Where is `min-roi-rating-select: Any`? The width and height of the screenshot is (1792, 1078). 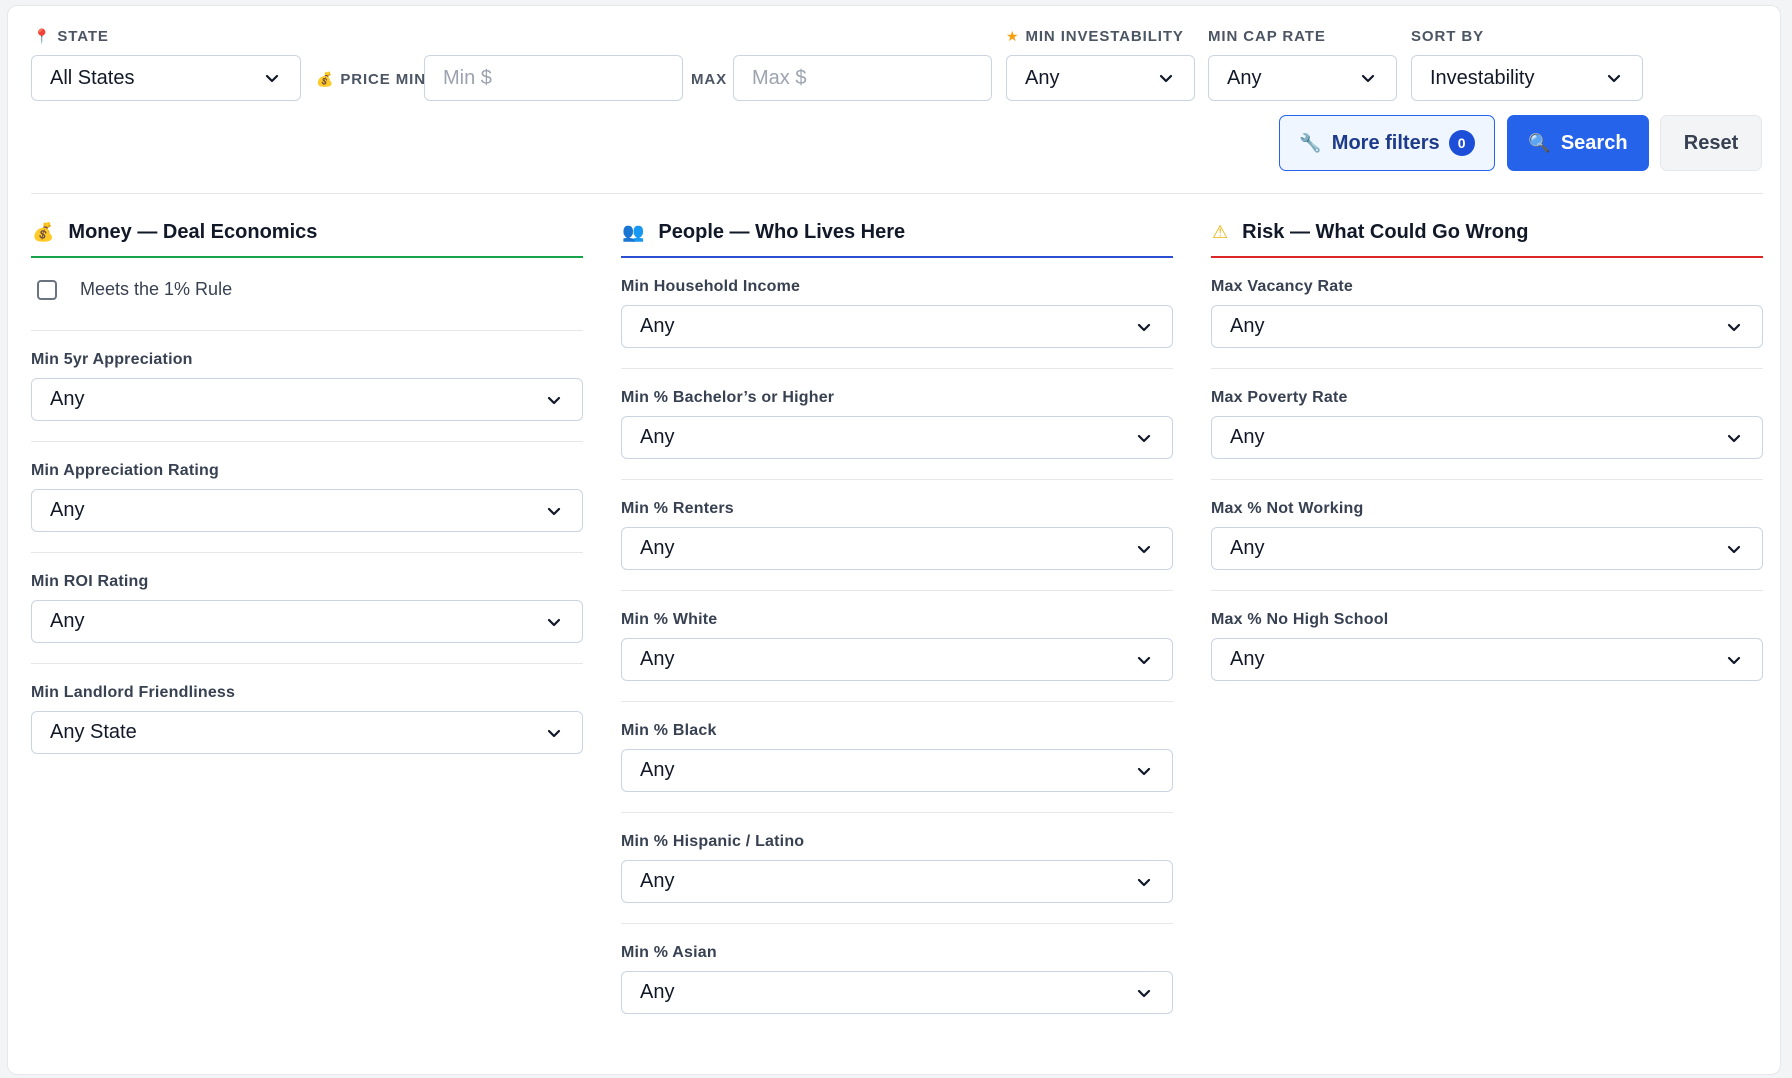
min-roi-rating-select: Any is located at coordinates (307, 621).